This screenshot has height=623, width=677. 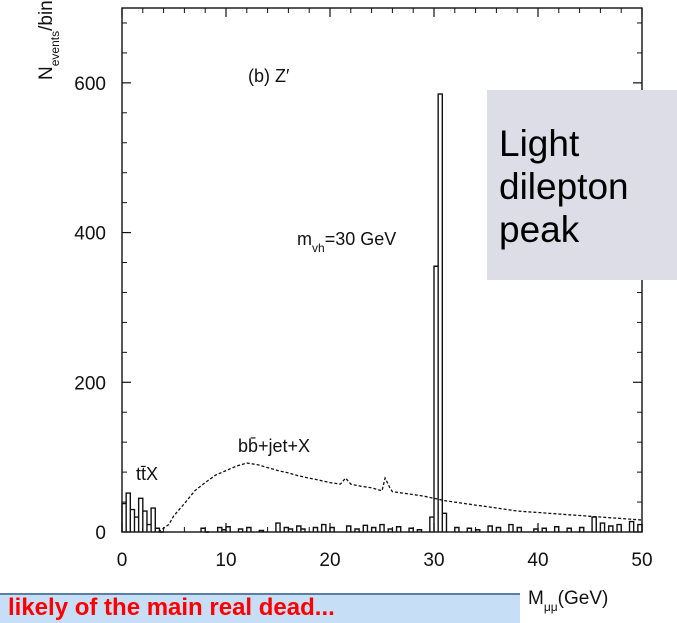 What do you see at coordinates (346, 242) in the screenshot?
I see `signal-annotation: mvh=30 GeV` at bounding box center [346, 242].